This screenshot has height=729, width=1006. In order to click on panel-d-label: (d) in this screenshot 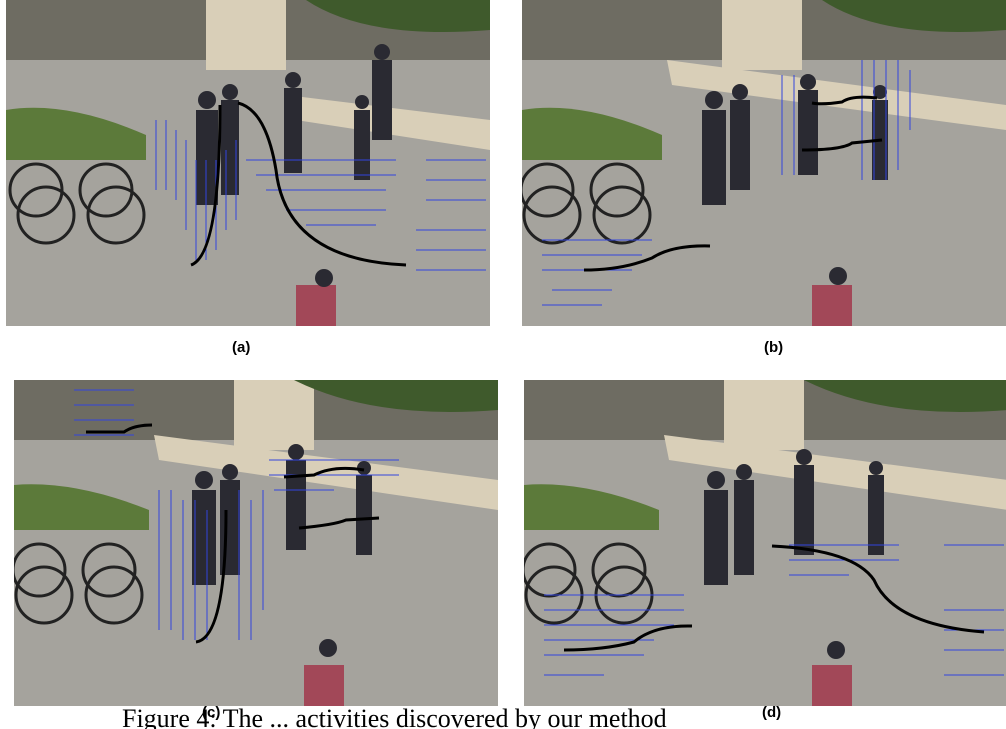, I will do `click(772, 712)`.